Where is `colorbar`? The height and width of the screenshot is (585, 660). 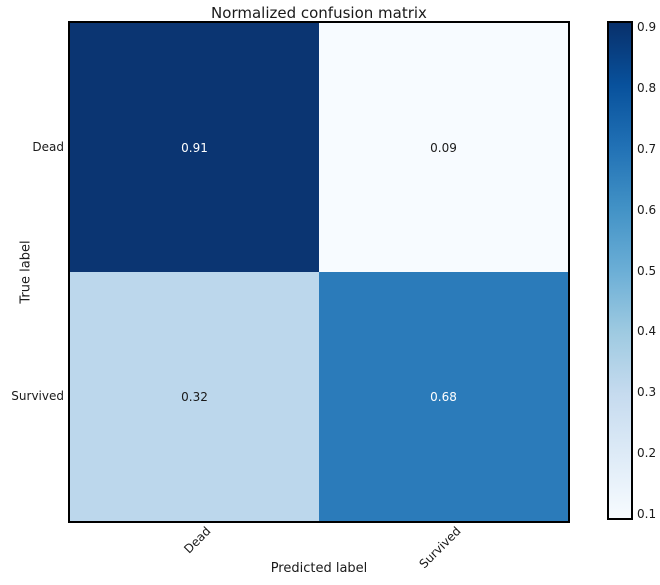
colorbar is located at coordinates (620, 270).